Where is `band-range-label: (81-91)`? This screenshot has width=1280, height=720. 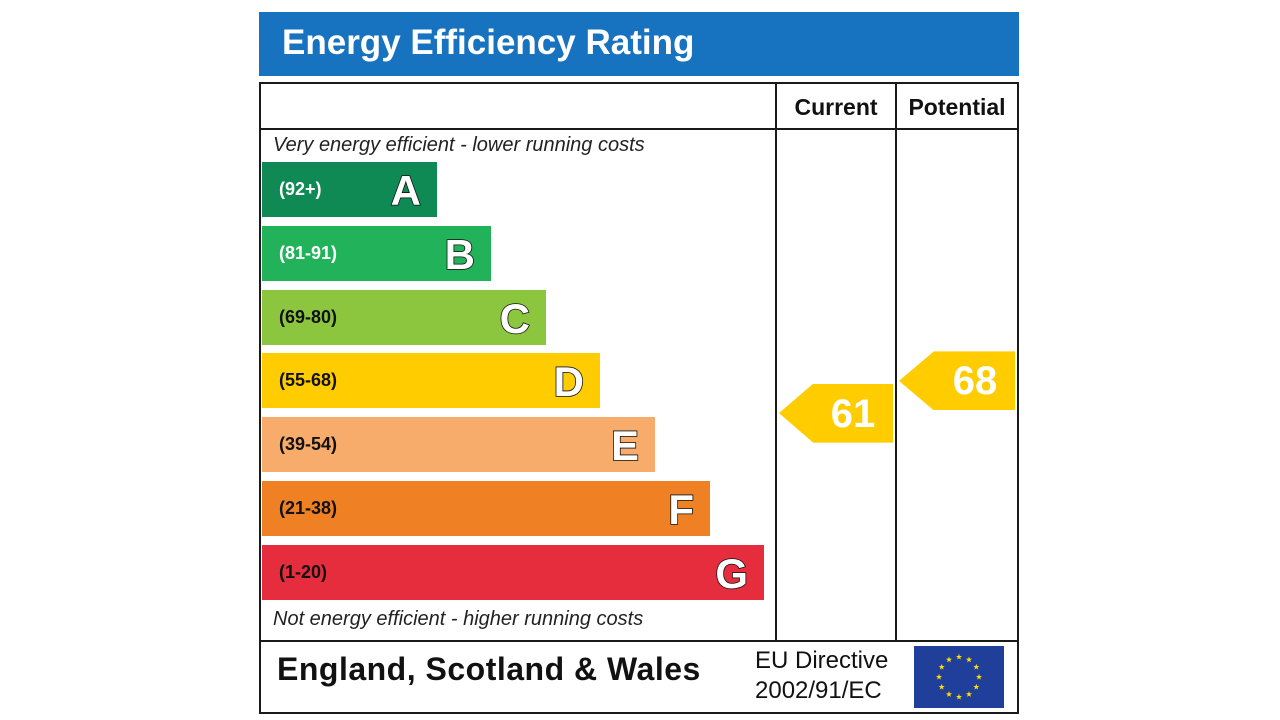
band-range-label: (81-91) is located at coordinates (308, 252).